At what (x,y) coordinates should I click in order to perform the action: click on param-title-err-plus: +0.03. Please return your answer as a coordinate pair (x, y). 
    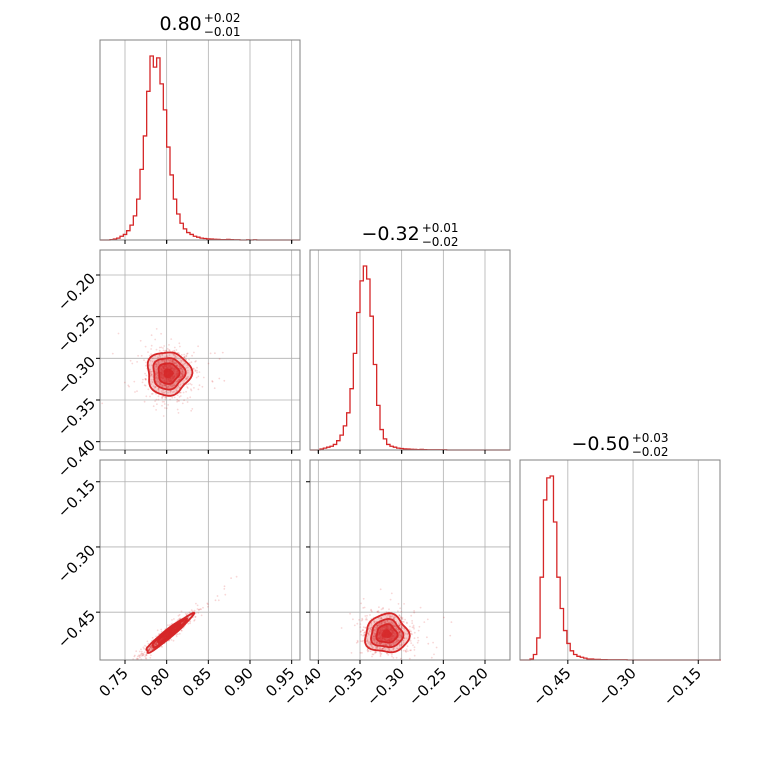
    Looking at the image, I should click on (650, 438).